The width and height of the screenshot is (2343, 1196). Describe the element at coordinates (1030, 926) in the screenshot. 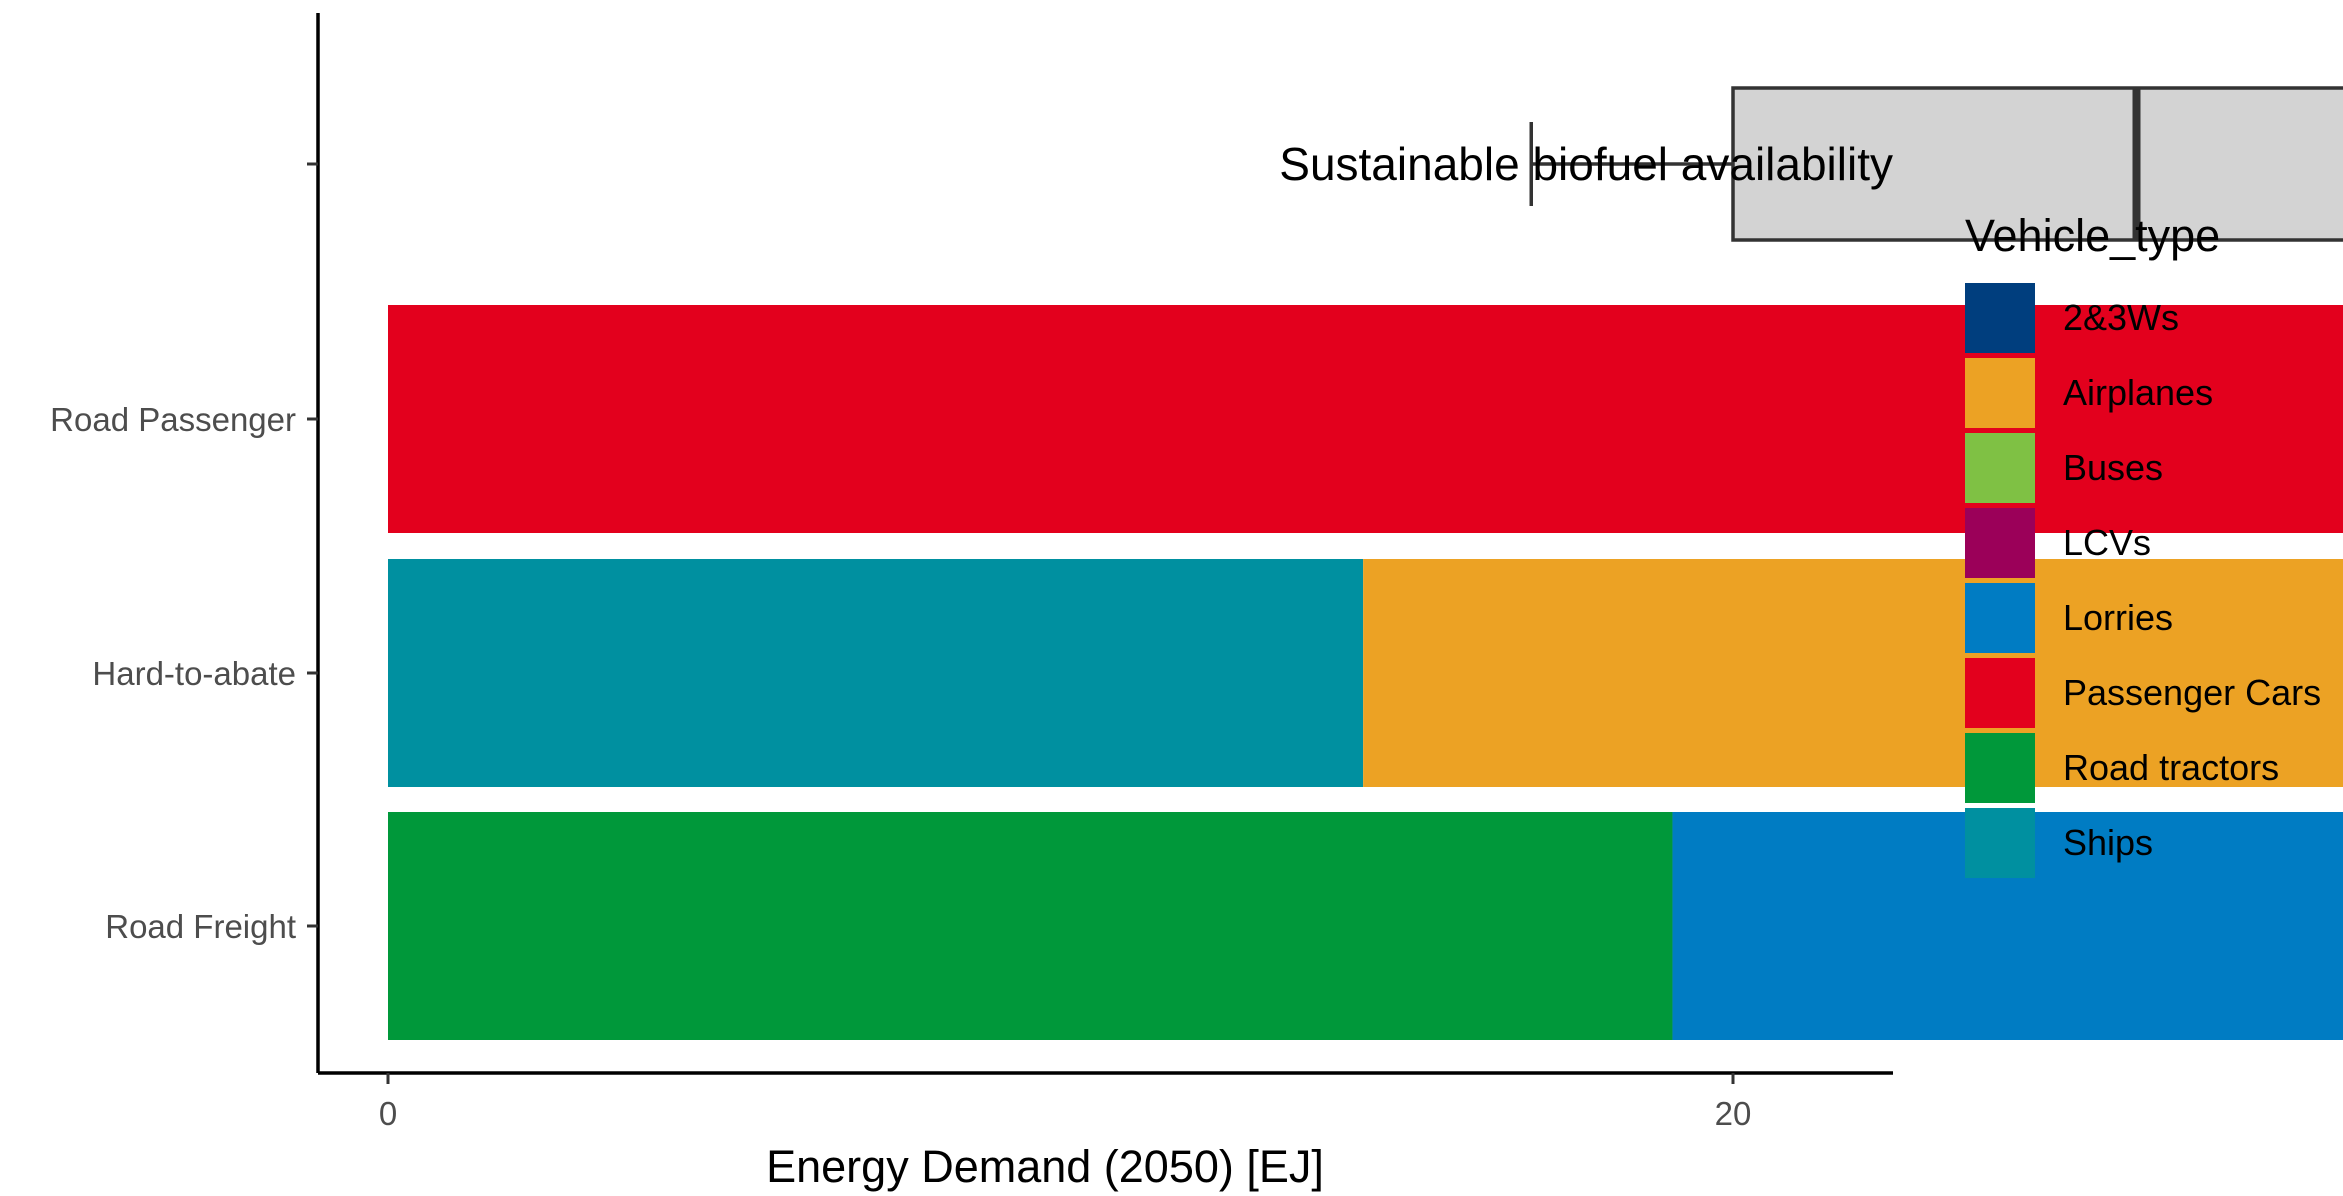

I see `bar-segment-road-freight-road-tractors` at that location.